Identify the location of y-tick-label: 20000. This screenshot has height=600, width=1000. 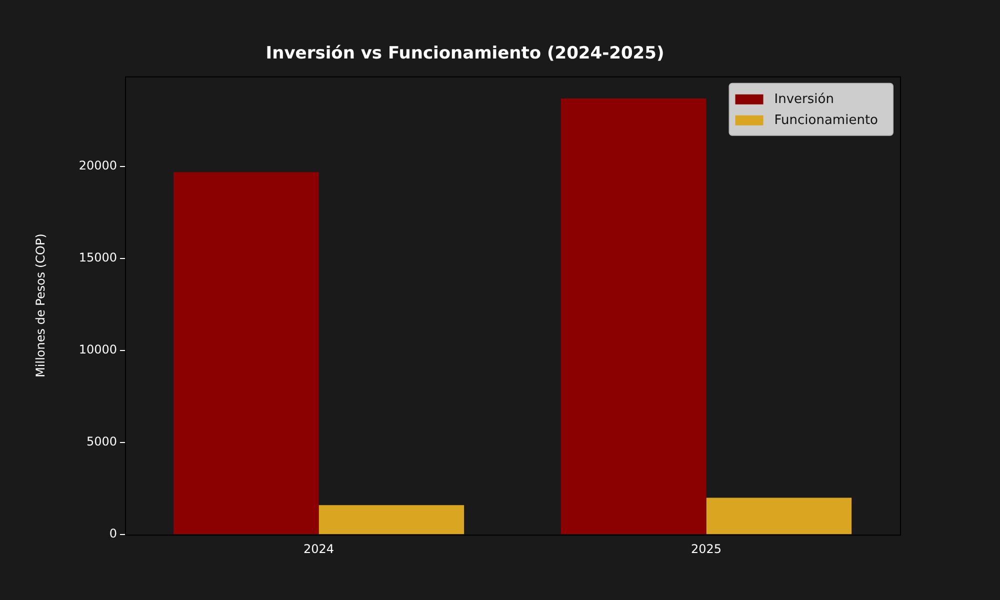
(97, 165).